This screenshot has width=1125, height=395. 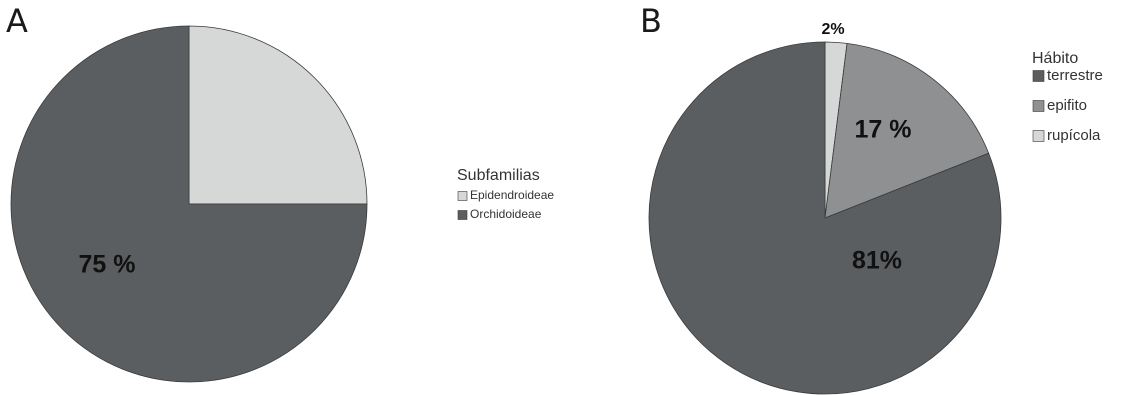 I want to click on slice-label-terrestre: 81%, so click(x=877, y=261).